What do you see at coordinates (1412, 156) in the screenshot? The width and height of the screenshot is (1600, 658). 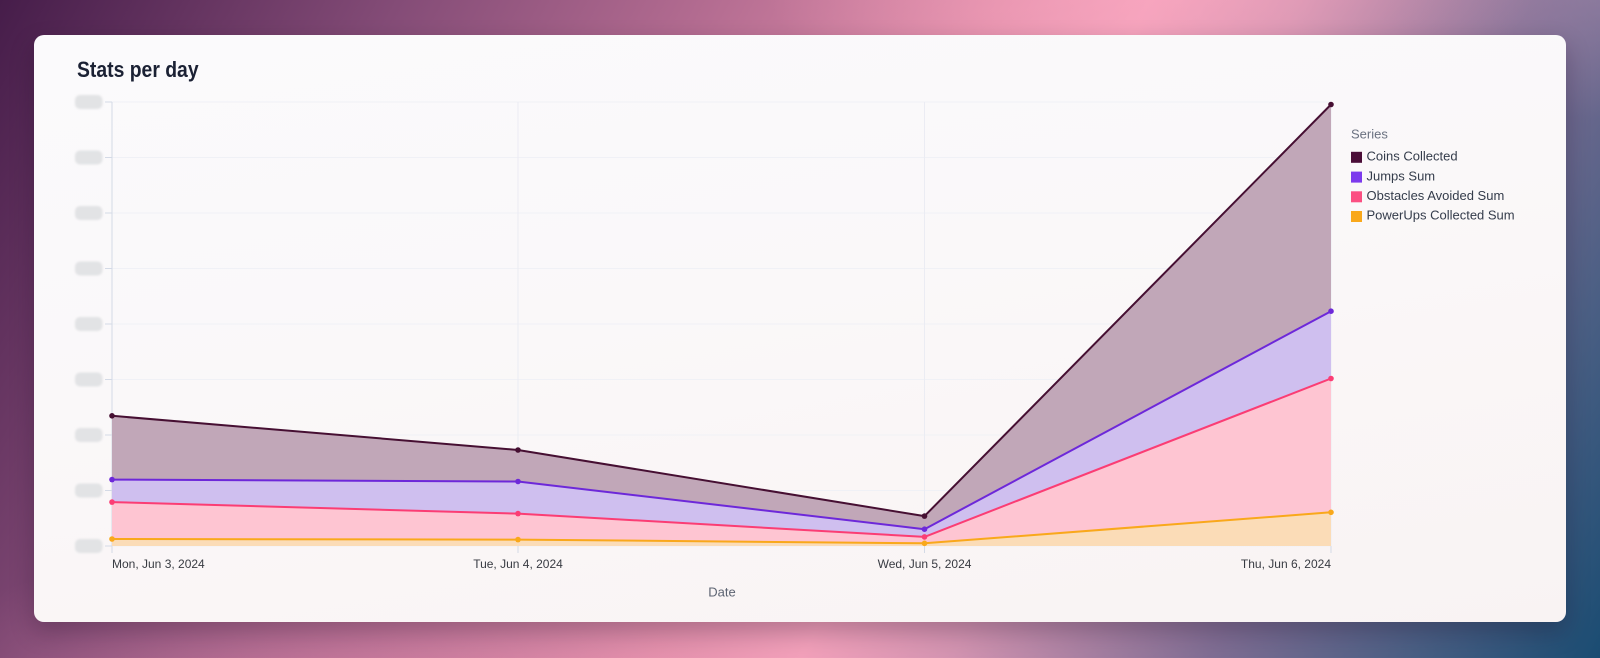 I see `svg-text: Coins Collected` at bounding box center [1412, 156].